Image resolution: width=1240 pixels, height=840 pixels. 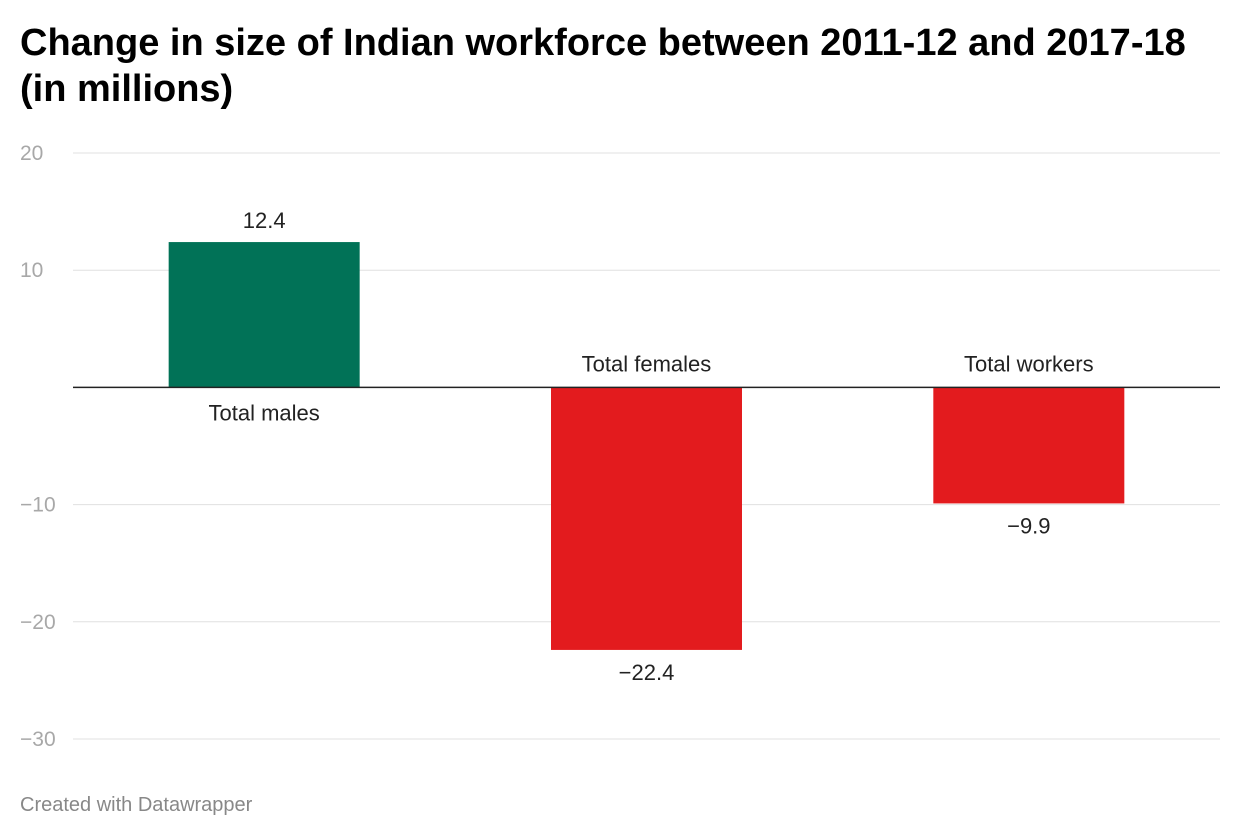 What do you see at coordinates (38, 446) in the screenshot?
I see `y-axis: 20 10 −10 −20 −30` at bounding box center [38, 446].